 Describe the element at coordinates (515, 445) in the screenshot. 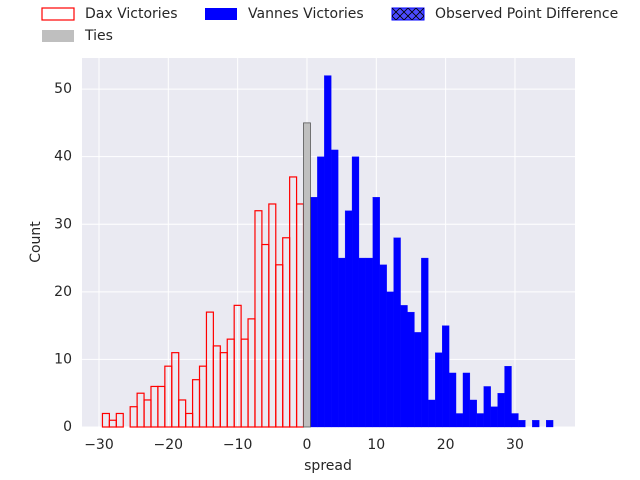

I see `x-tick-label: 30` at that location.